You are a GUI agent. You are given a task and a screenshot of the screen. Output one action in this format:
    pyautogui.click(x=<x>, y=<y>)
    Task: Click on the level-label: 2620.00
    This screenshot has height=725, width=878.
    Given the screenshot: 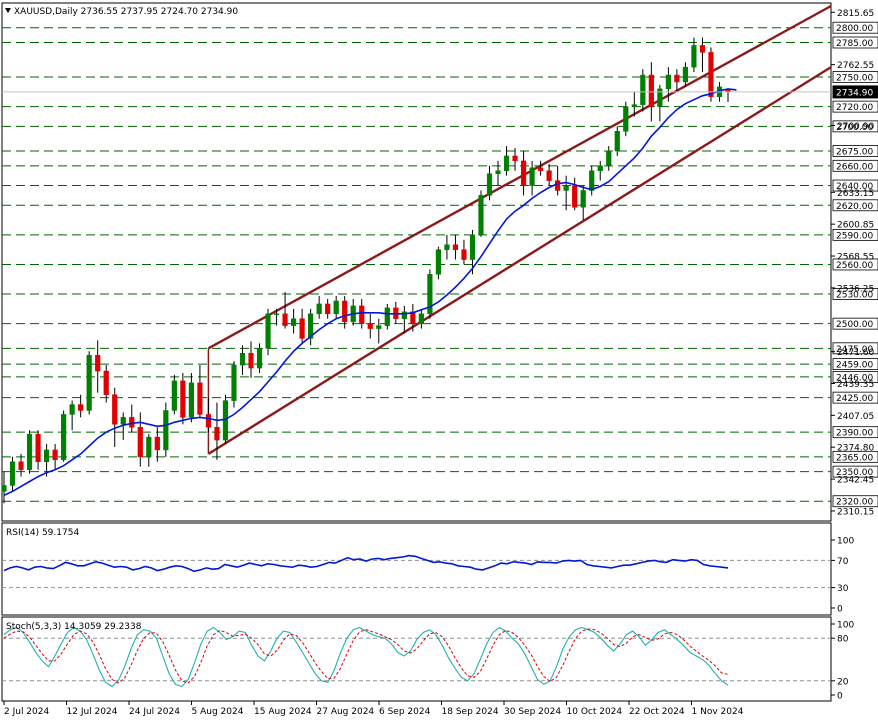 What is the action you would take?
    pyautogui.click(x=854, y=207)
    